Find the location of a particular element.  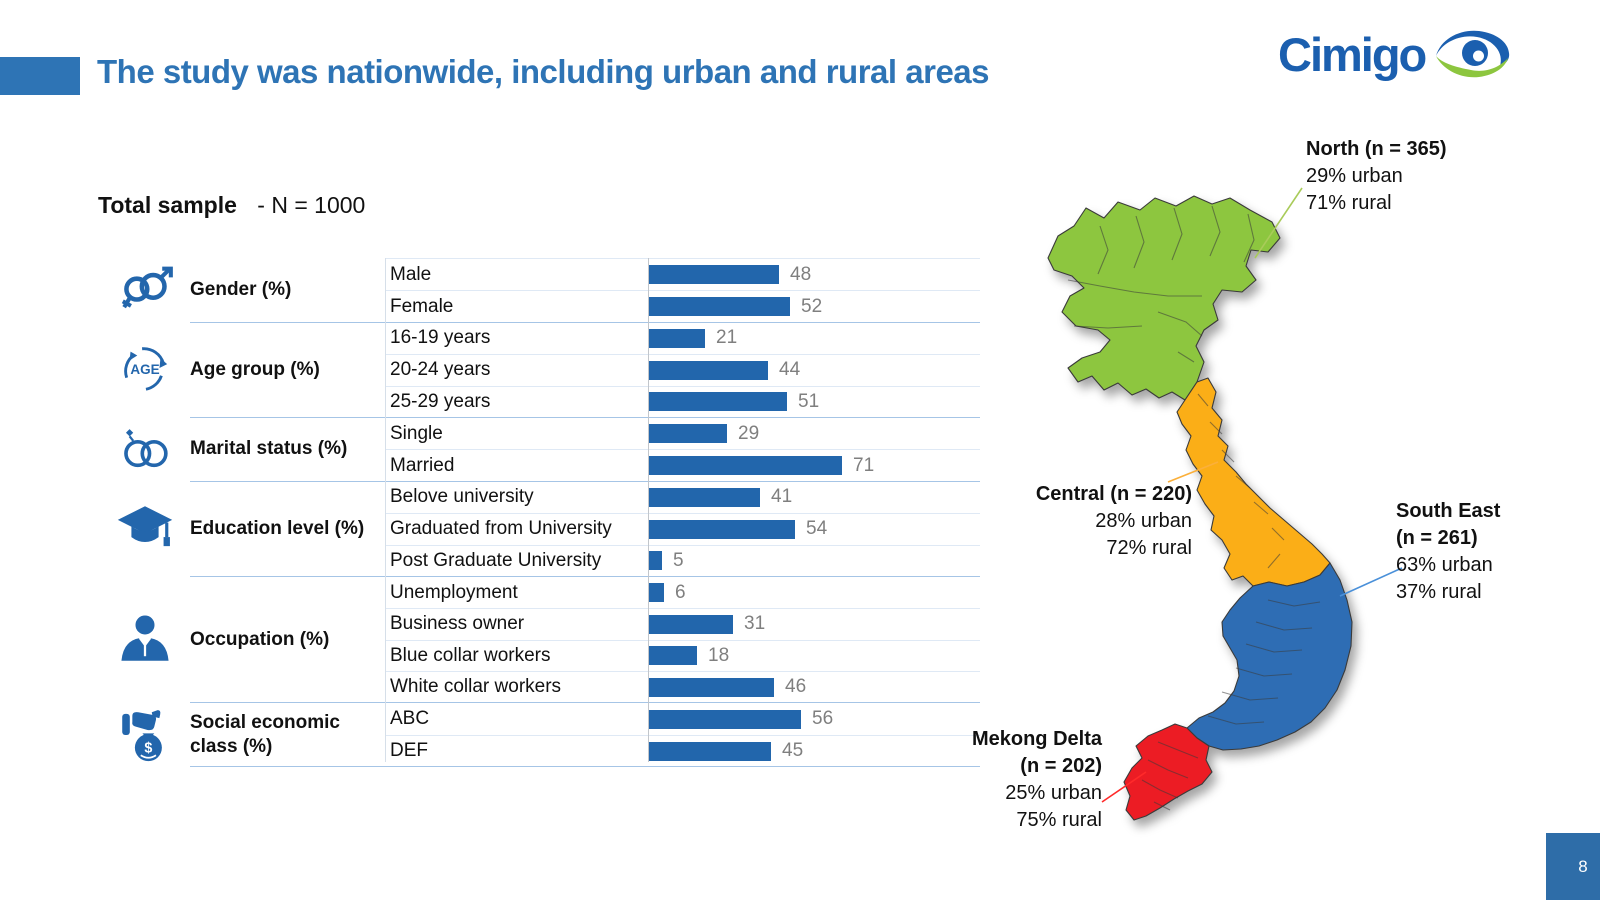

bar-value: 56 is located at coordinates (823, 719).